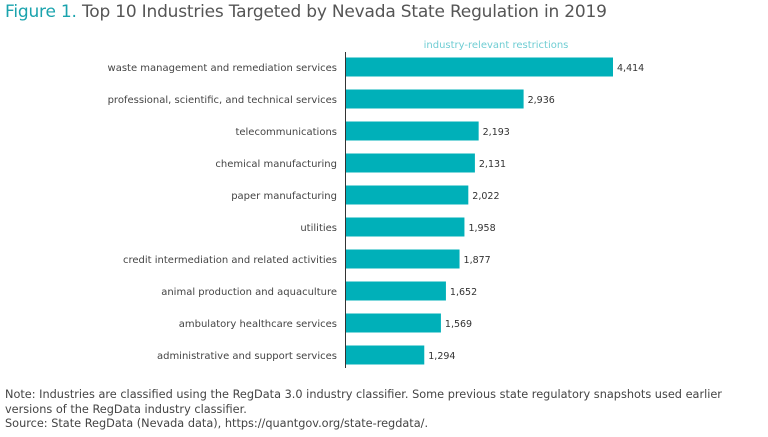 The width and height of the screenshot is (768, 437). What do you see at coordinates (485, 196) in the screenshot?
I see `value-label: 2,022` at bounding box center [485, 196].